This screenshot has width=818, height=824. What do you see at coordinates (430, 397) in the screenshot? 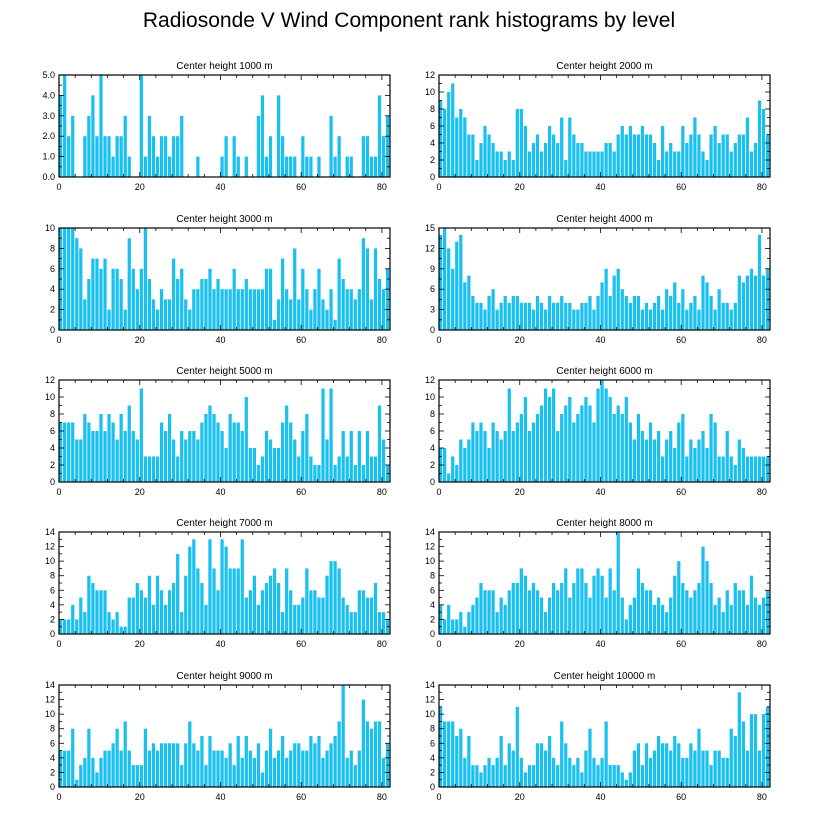
I see `y-tick-label: 10` at bounding box center [430, 397].